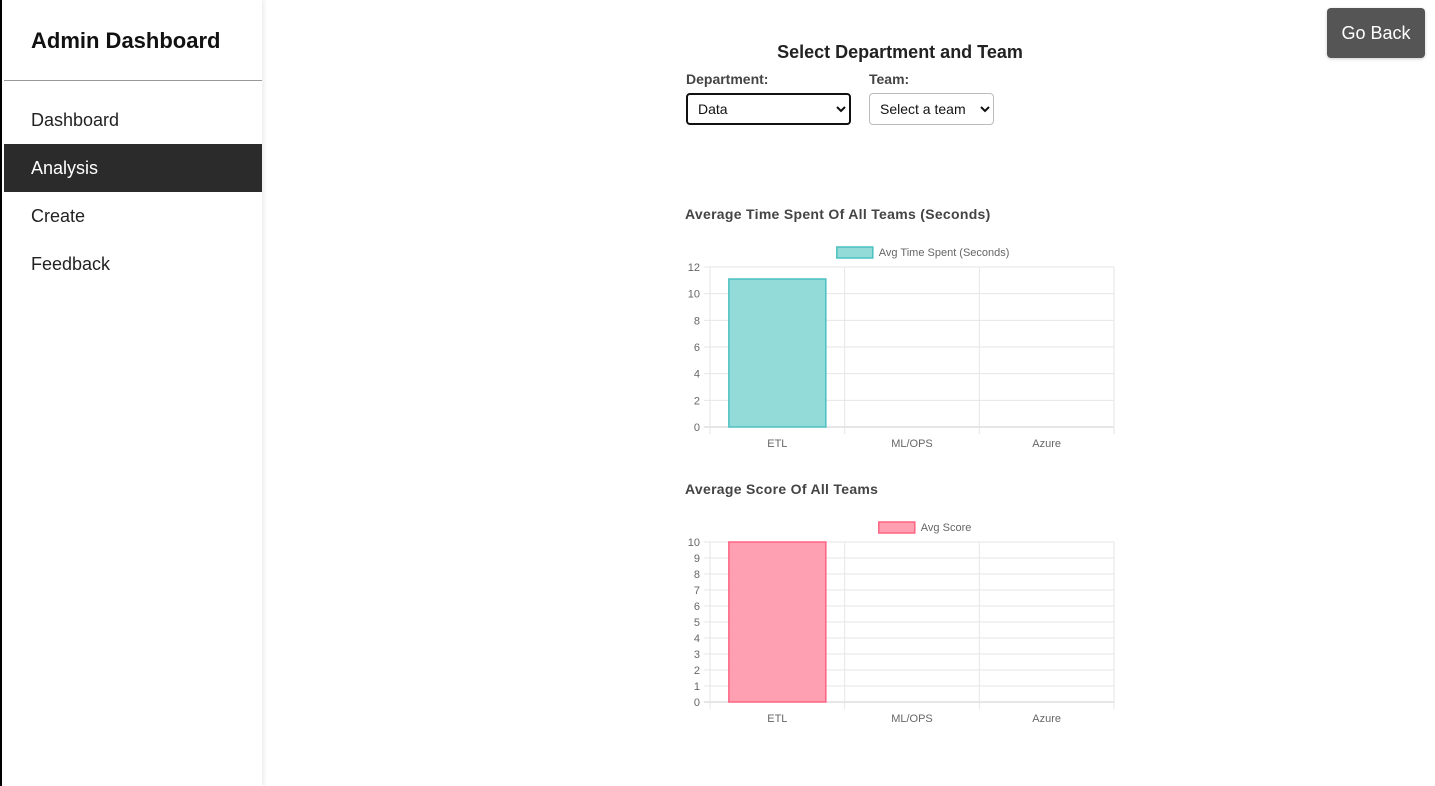  Describe the element at coordinates (697, 559) in the screenshot. I see `y-tick-label: 9` at that location.